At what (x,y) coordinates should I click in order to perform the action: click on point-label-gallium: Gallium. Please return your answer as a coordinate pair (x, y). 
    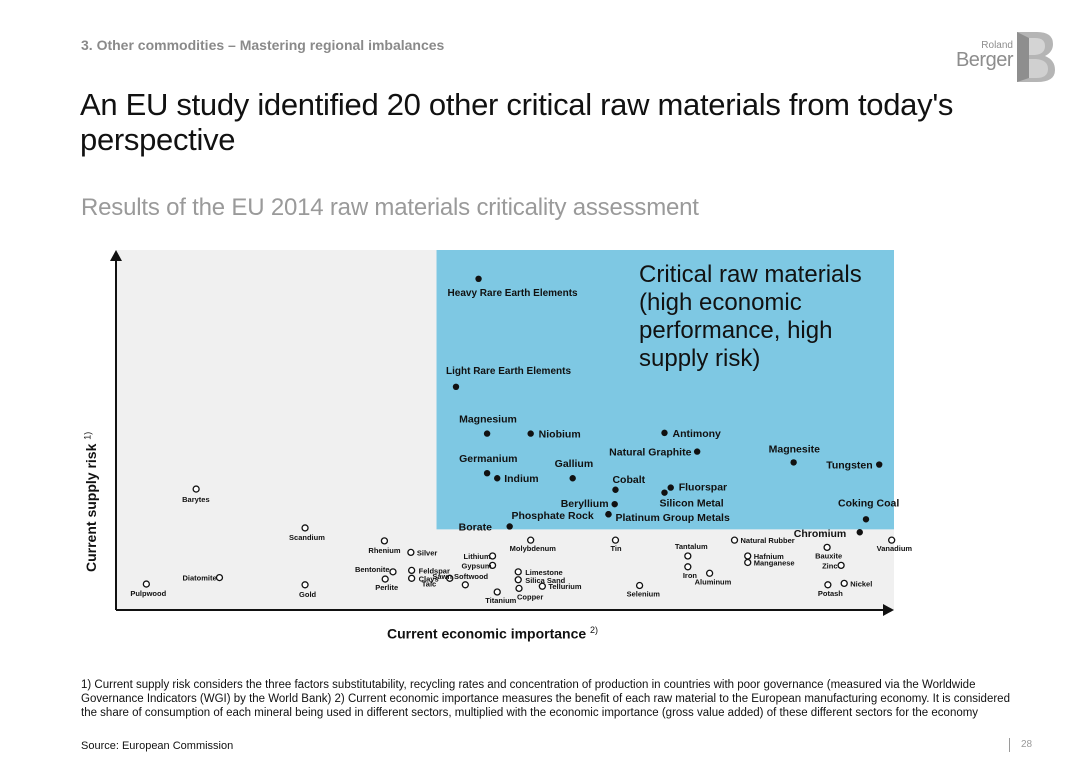
    Looking at the image, I should click on (574, 464).